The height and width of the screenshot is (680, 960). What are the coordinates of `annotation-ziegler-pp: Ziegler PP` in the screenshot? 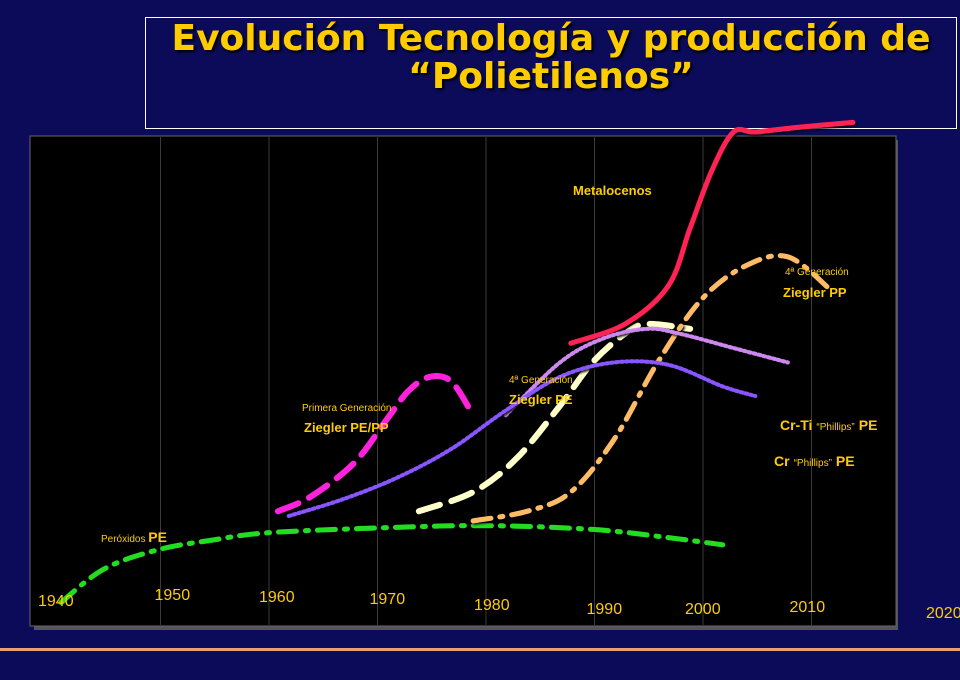 It's located at (815, 292).